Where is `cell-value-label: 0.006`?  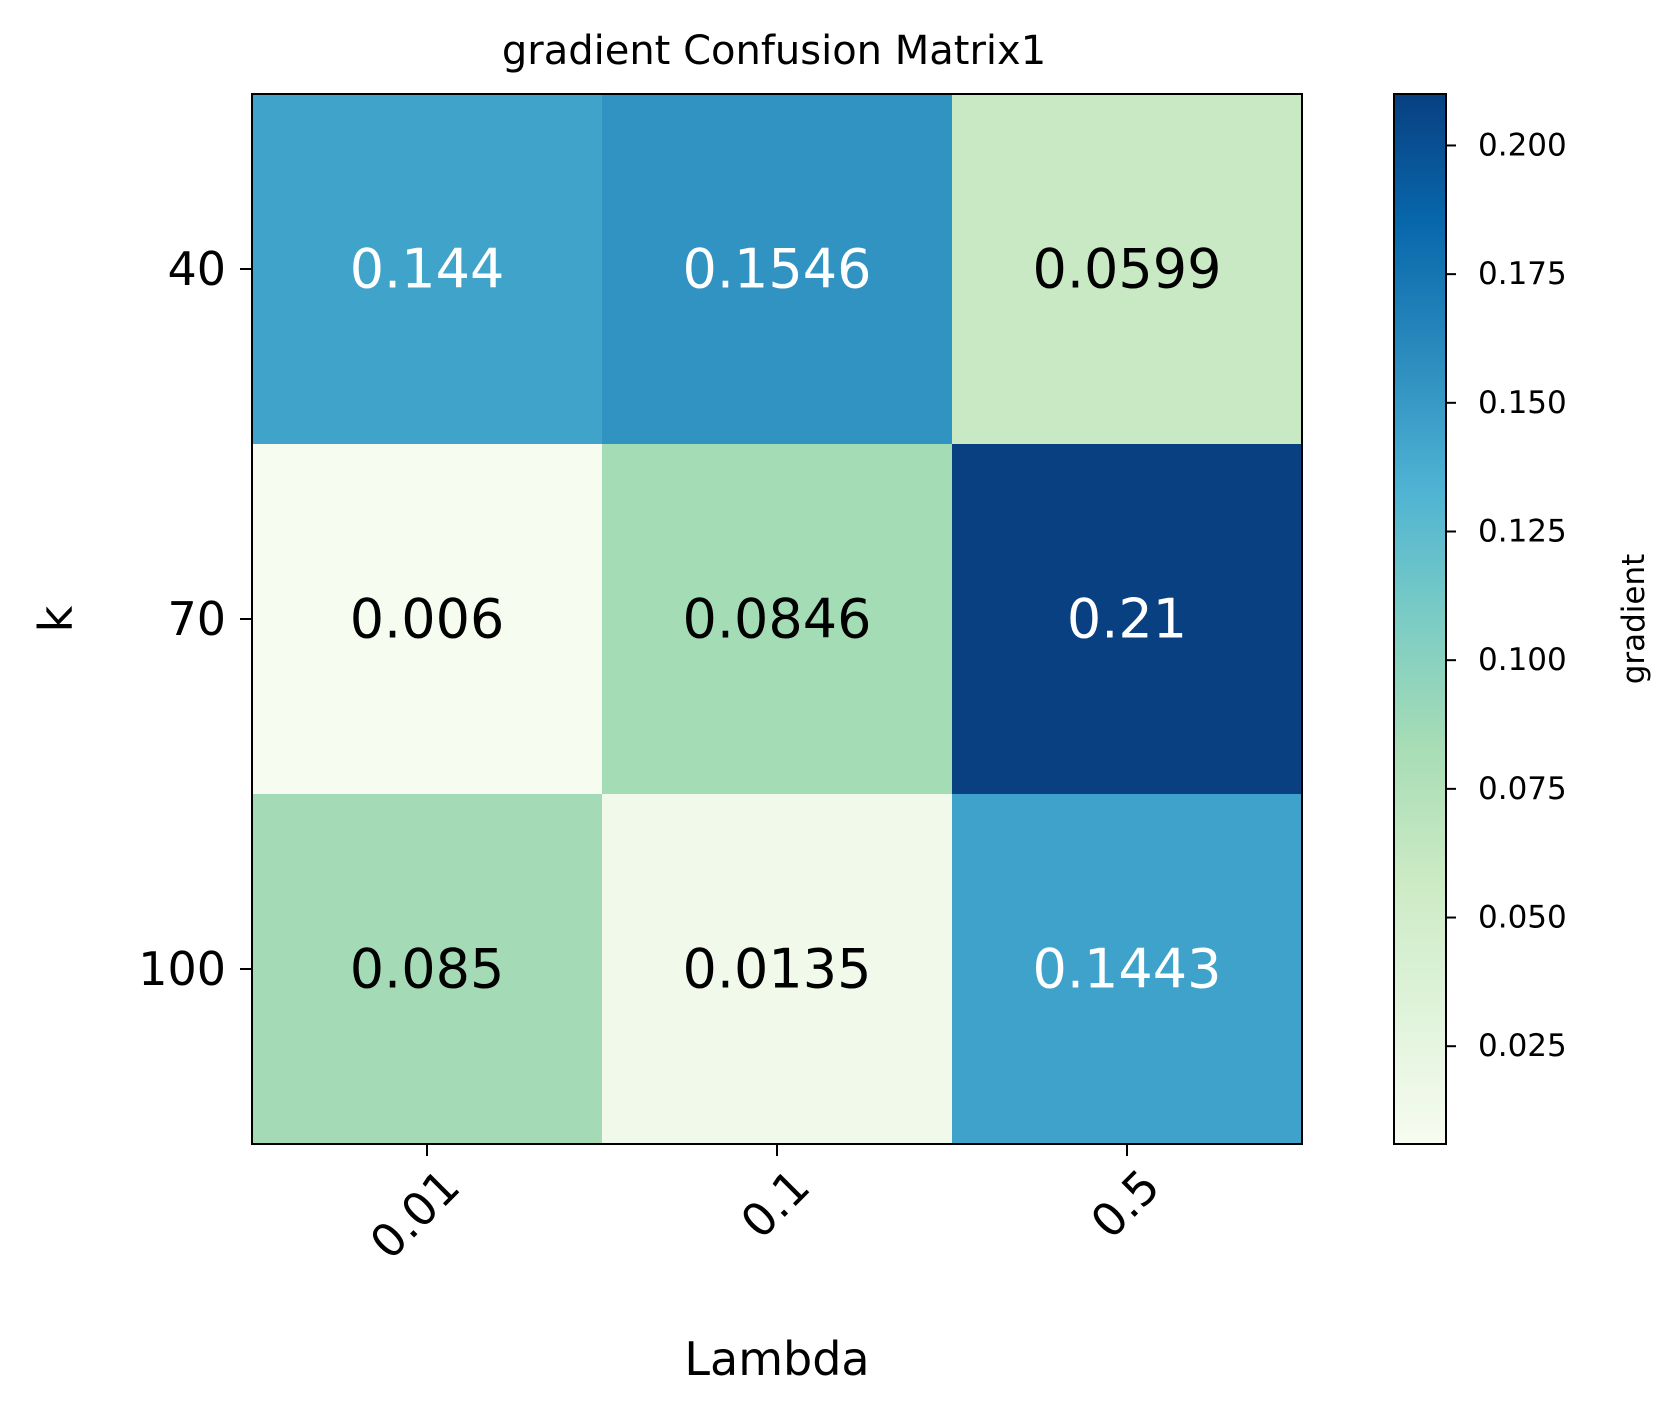
cell-value-label: 0.006 is located at coordinates (427, 619).